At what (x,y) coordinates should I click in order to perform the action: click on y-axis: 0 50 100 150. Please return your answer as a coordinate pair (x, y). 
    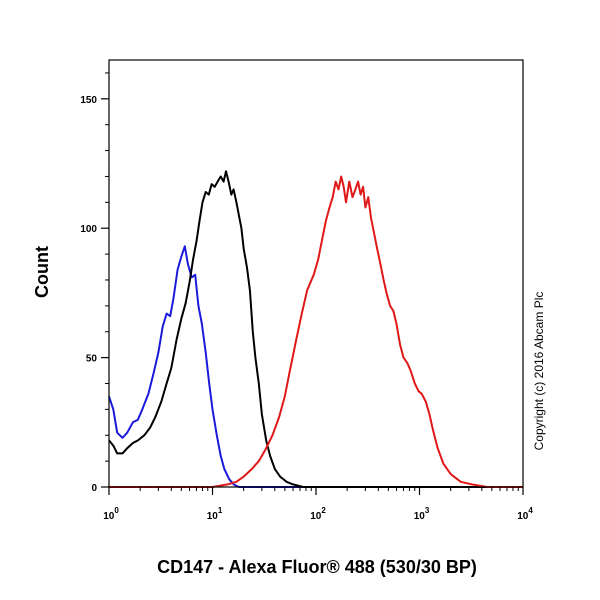
    Looking at the image, I should click on (94, 283).